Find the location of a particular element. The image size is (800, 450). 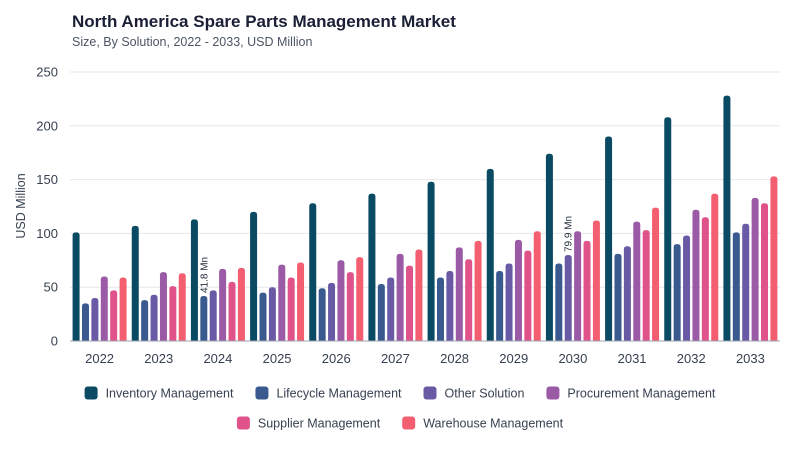

y-axis-label: USD Million is located at coordinates (21, 205).